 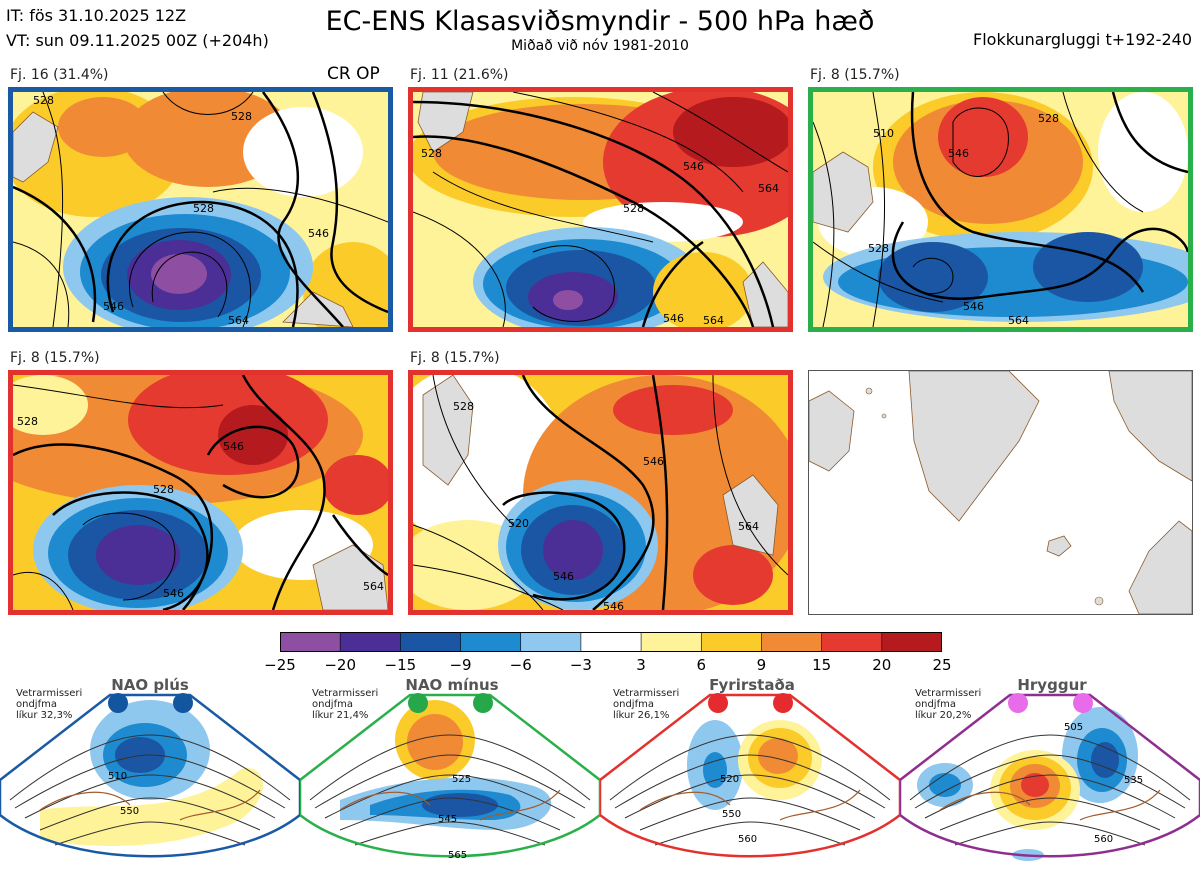 What do you see at coordinates (345, 704) in the screenshot?
I see `regime-2-note: Vetrarmisseri ondjfma líkur 21,4%` at bounding box center [345, 704].